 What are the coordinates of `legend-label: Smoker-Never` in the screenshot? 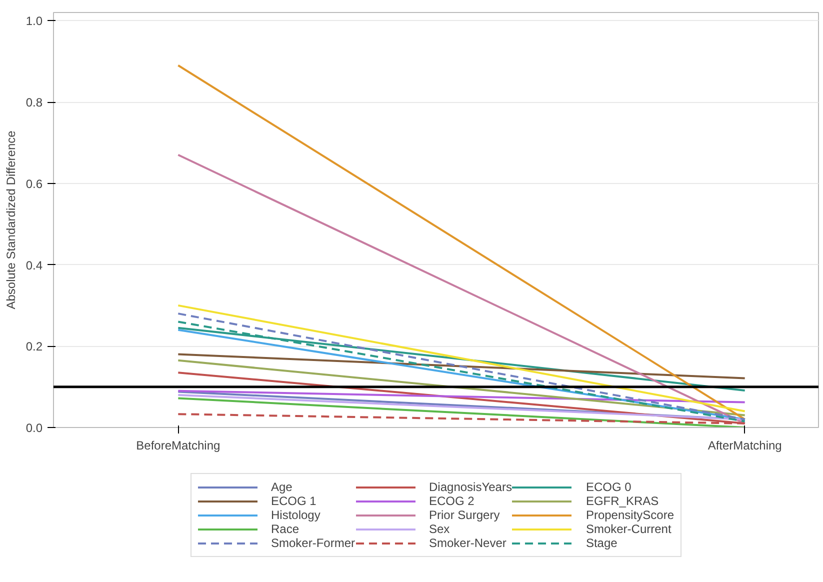 It's located at (467, 543).